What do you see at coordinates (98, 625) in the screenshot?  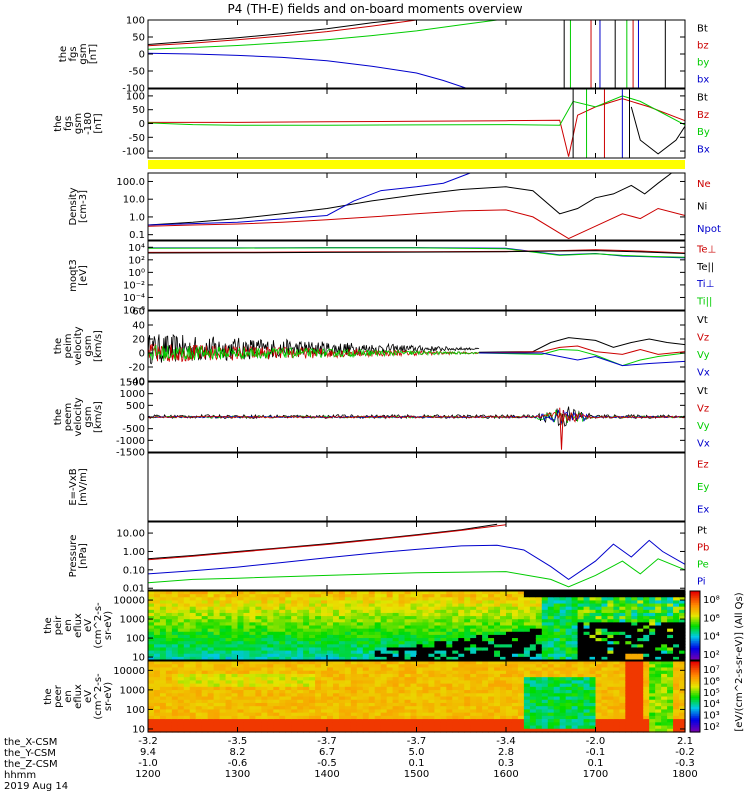 I see `ion_eflux-ytitle-line: (cm^2-s-` at bounding box center [98, 625].